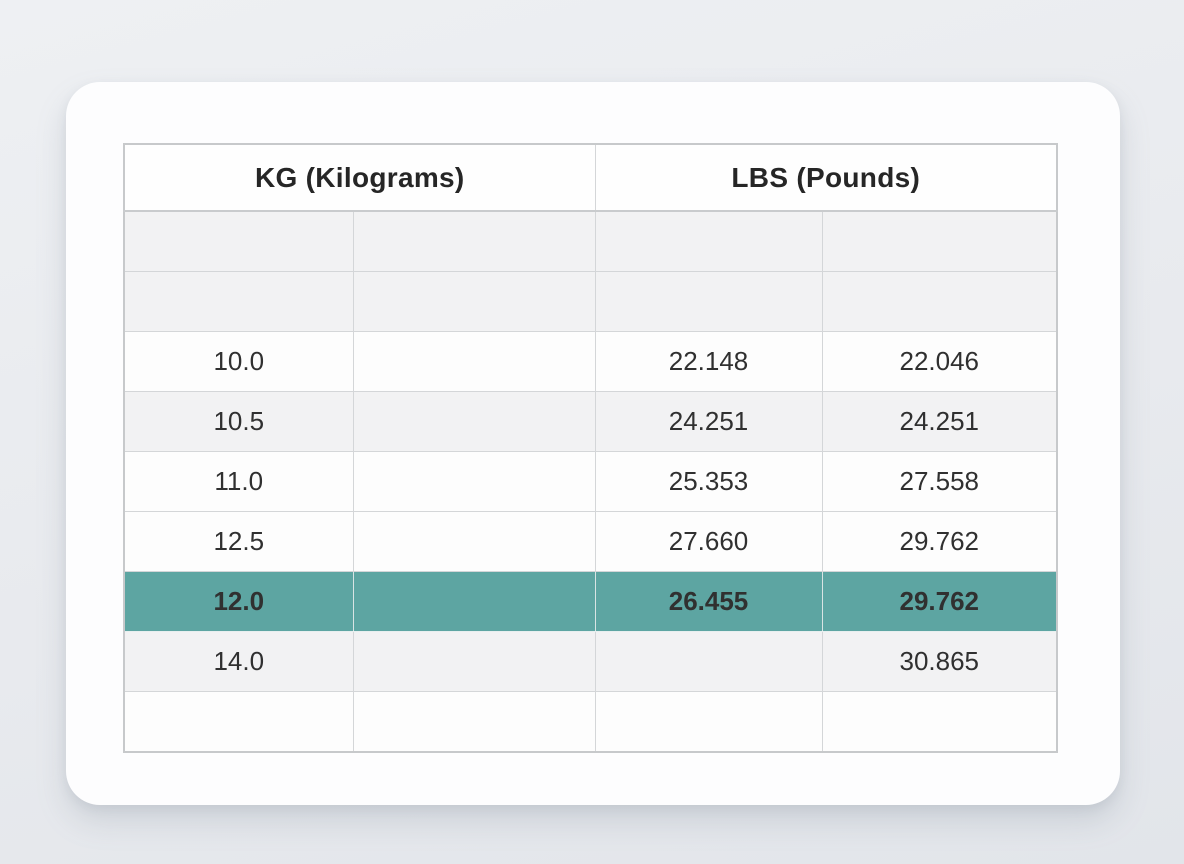 The width and height of the screenshot is (1184, 864). I want to click on table-row-highlighted: 12.0 26.455 29.762, so click(590, 601).